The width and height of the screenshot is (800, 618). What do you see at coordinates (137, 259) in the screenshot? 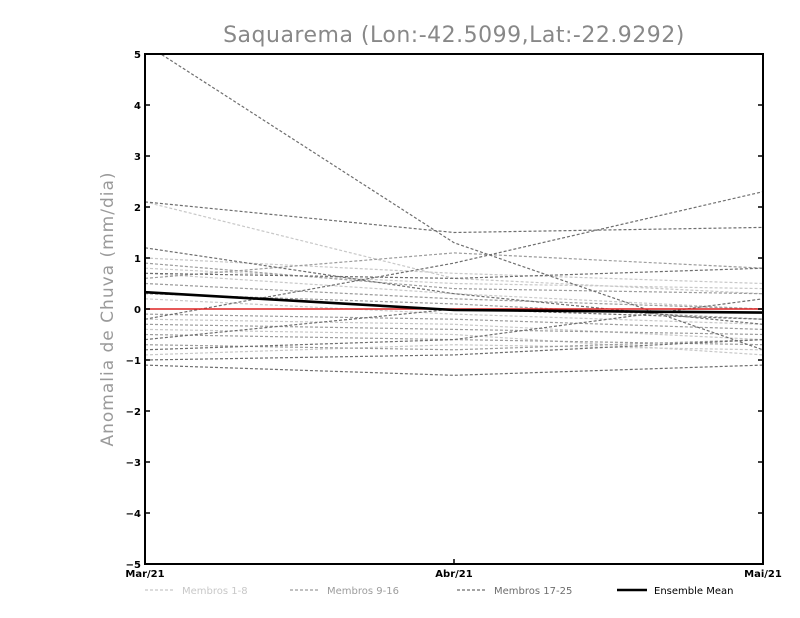
I see `y-tick-label: 1` at bounding box center [137, 259].